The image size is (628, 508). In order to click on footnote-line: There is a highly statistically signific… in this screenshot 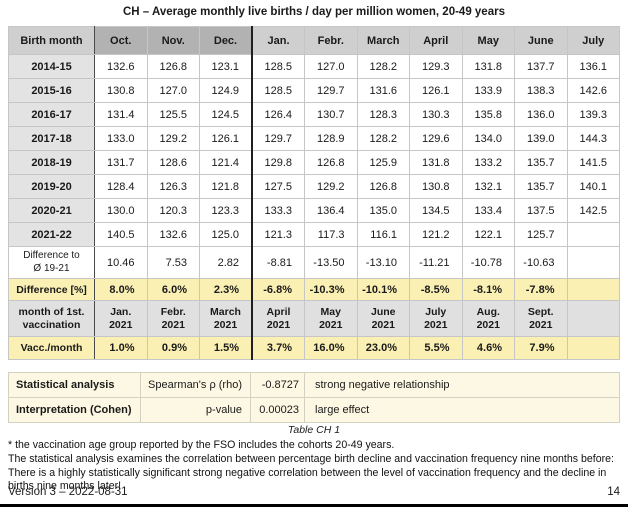, I will do `click(307, 472)`.